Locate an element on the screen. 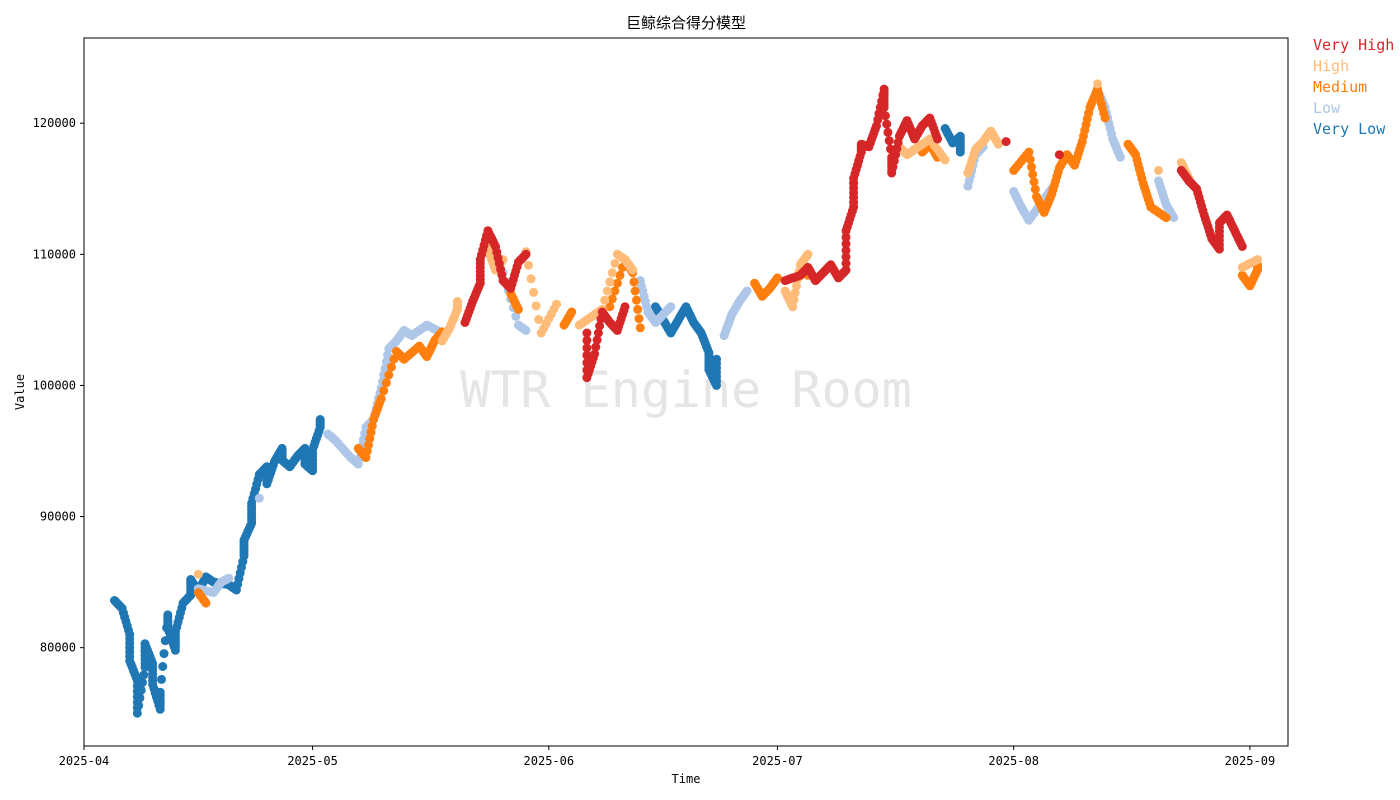 The image size is (1400, 800). x-tick-label: 2025-08 is located at coordinates (1013, 761).